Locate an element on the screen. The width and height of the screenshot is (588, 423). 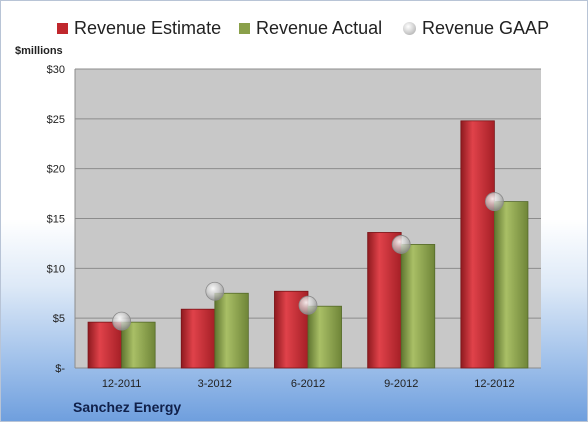
x-tick-label-2: 6-2012 is located at coordinates (308, 384).